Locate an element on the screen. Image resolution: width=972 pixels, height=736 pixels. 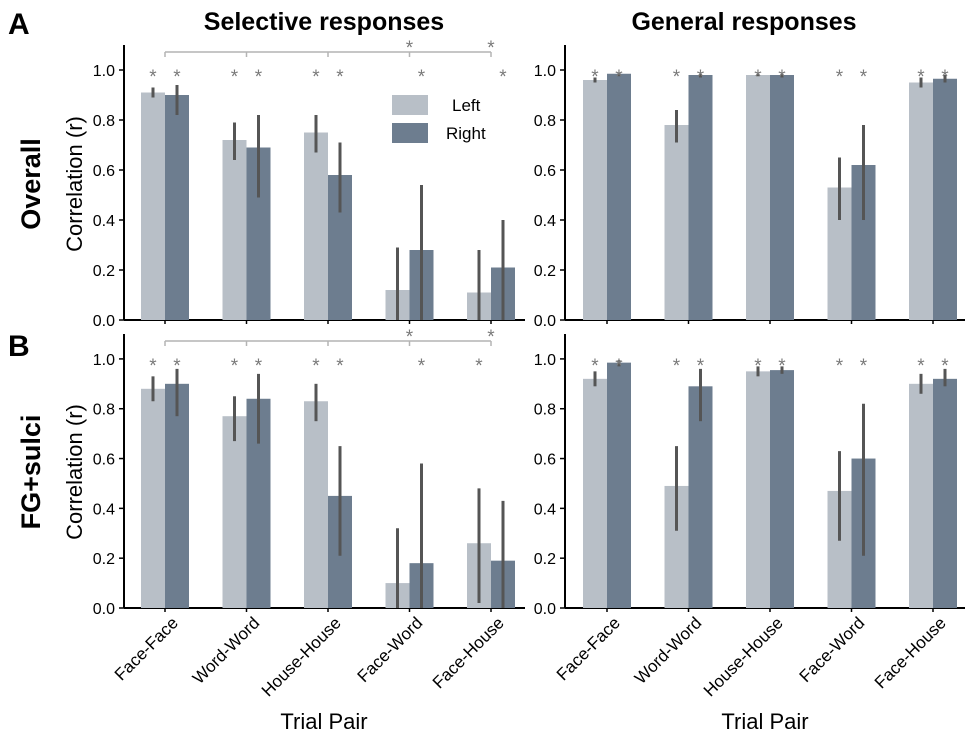
legend-swatch-right is located at coordinates (410, 133).